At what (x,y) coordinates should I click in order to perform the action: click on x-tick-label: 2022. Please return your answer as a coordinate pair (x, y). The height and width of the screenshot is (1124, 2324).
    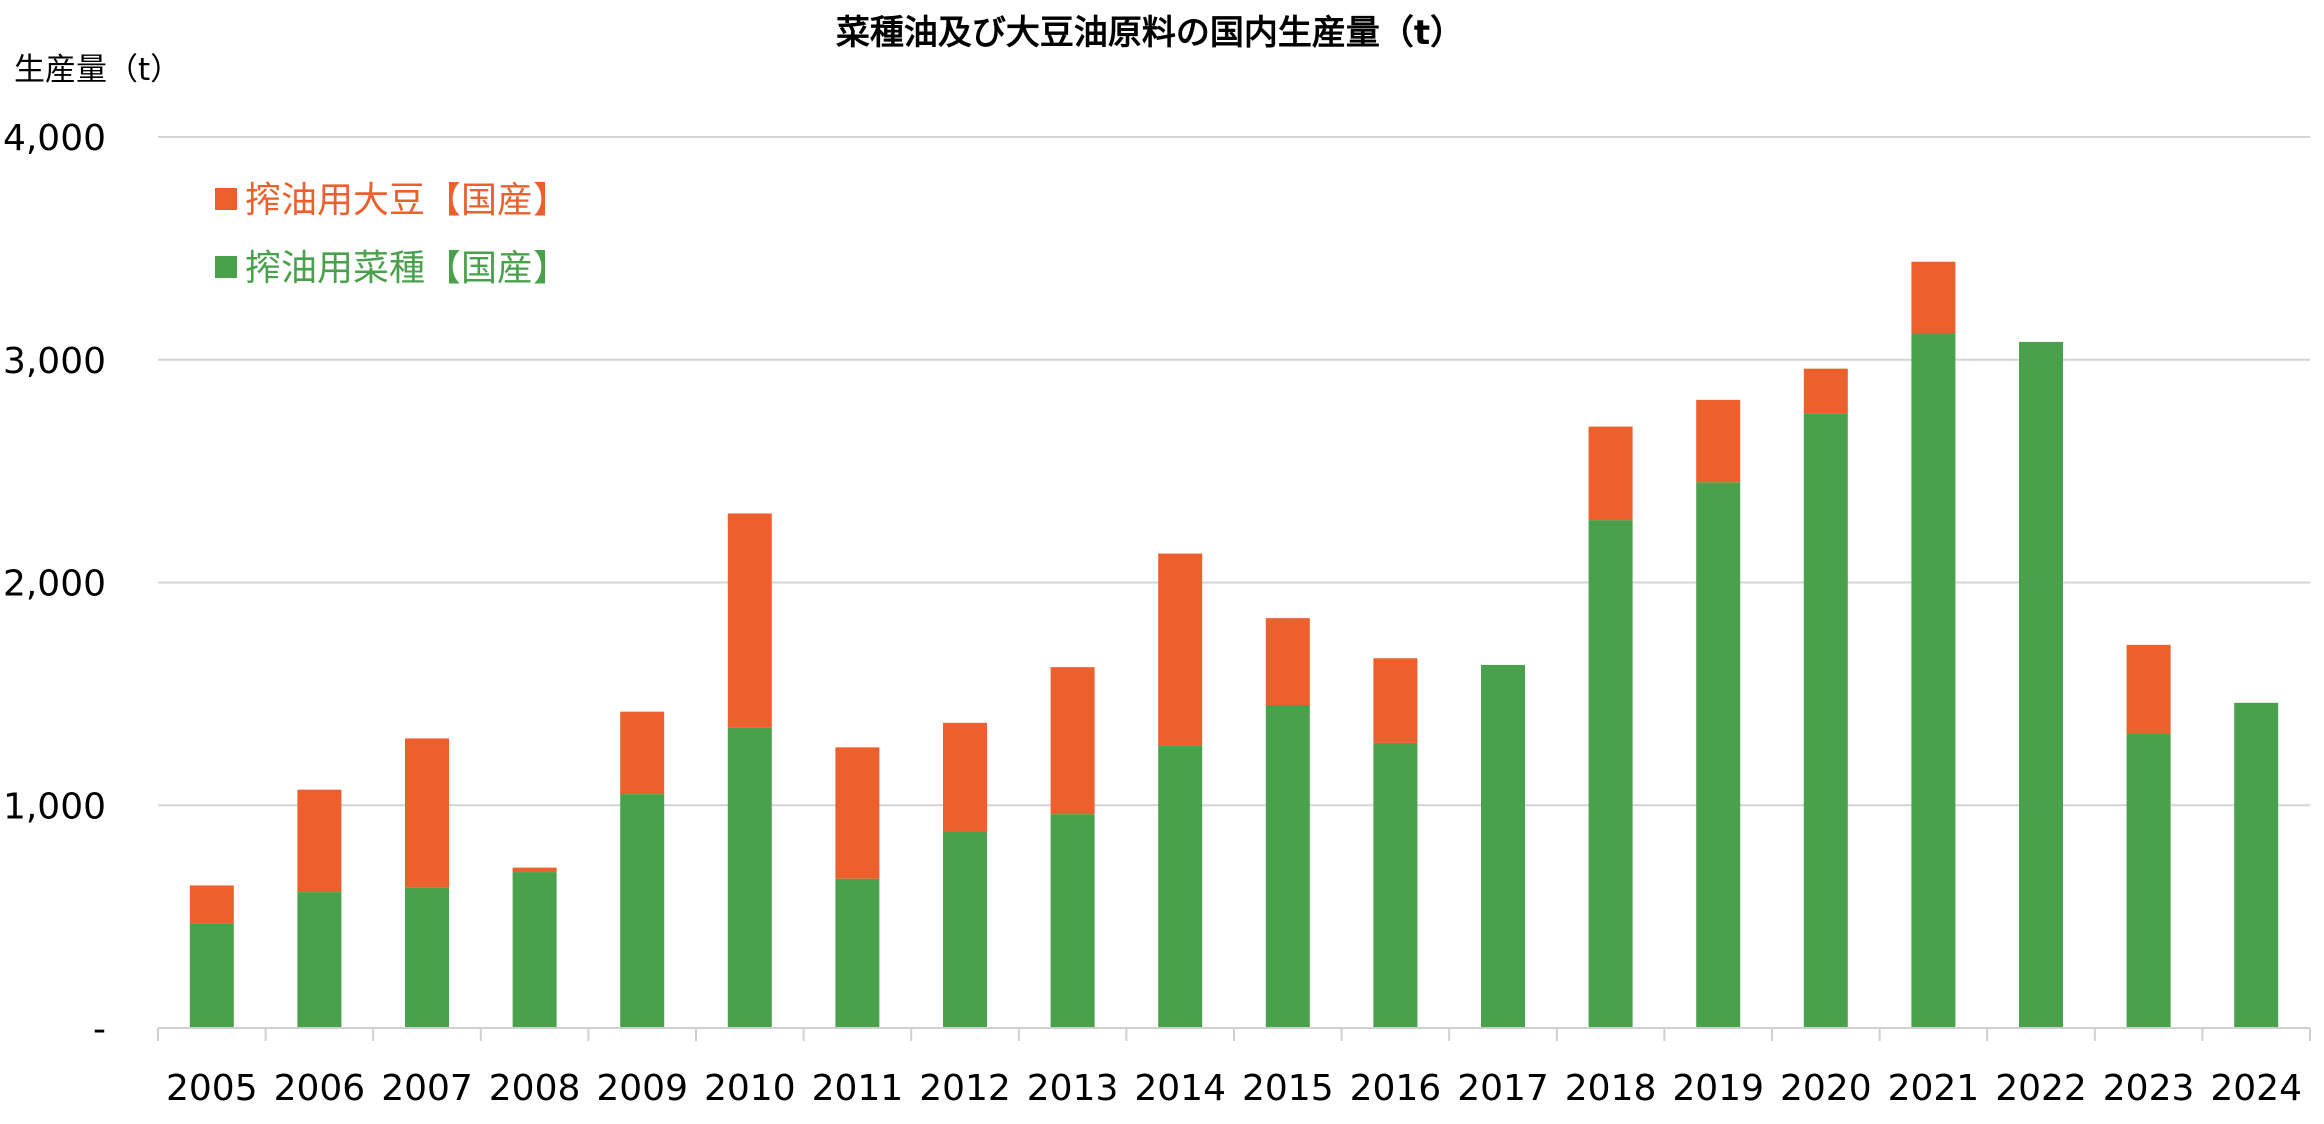
    Looking at the image, I should click on (2041, 1088).